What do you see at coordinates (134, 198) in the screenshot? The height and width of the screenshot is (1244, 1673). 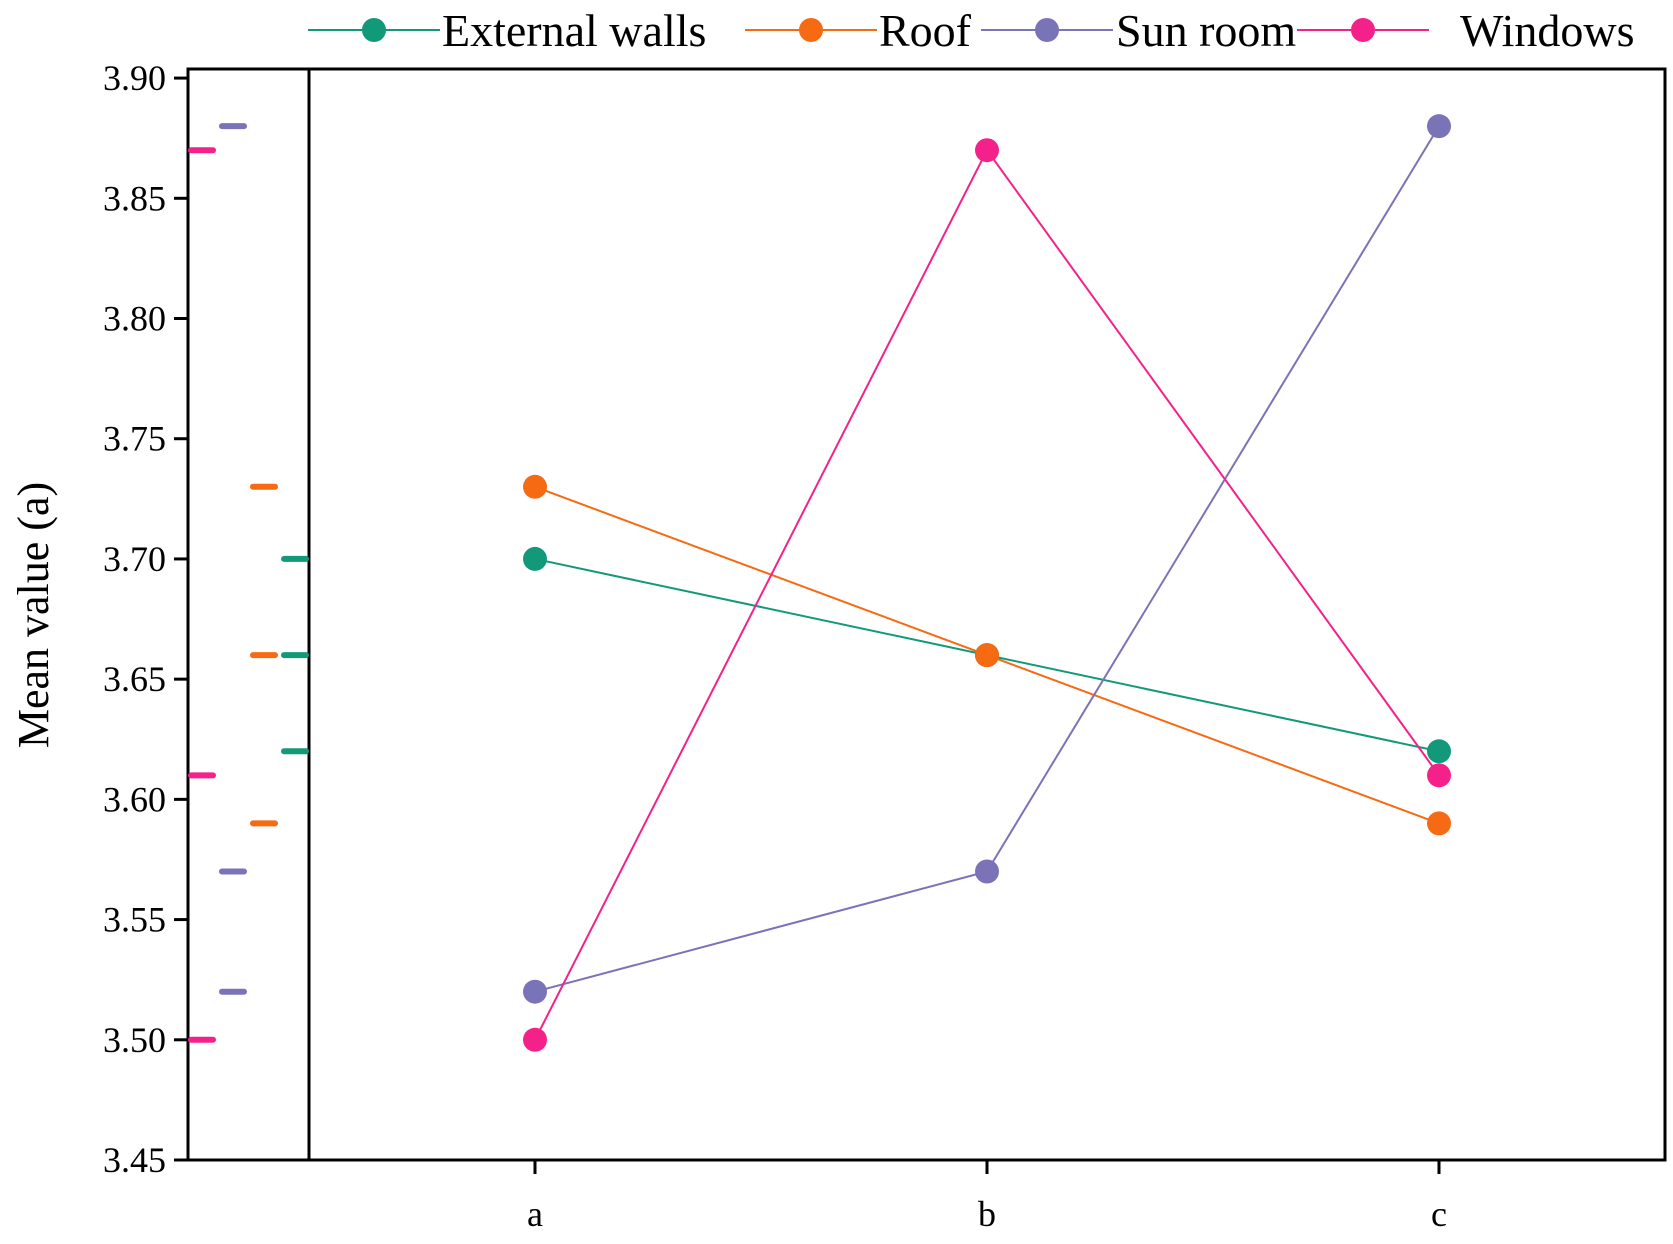 I see `y-tick-label: 3.85` at bounding box center [134, 198].